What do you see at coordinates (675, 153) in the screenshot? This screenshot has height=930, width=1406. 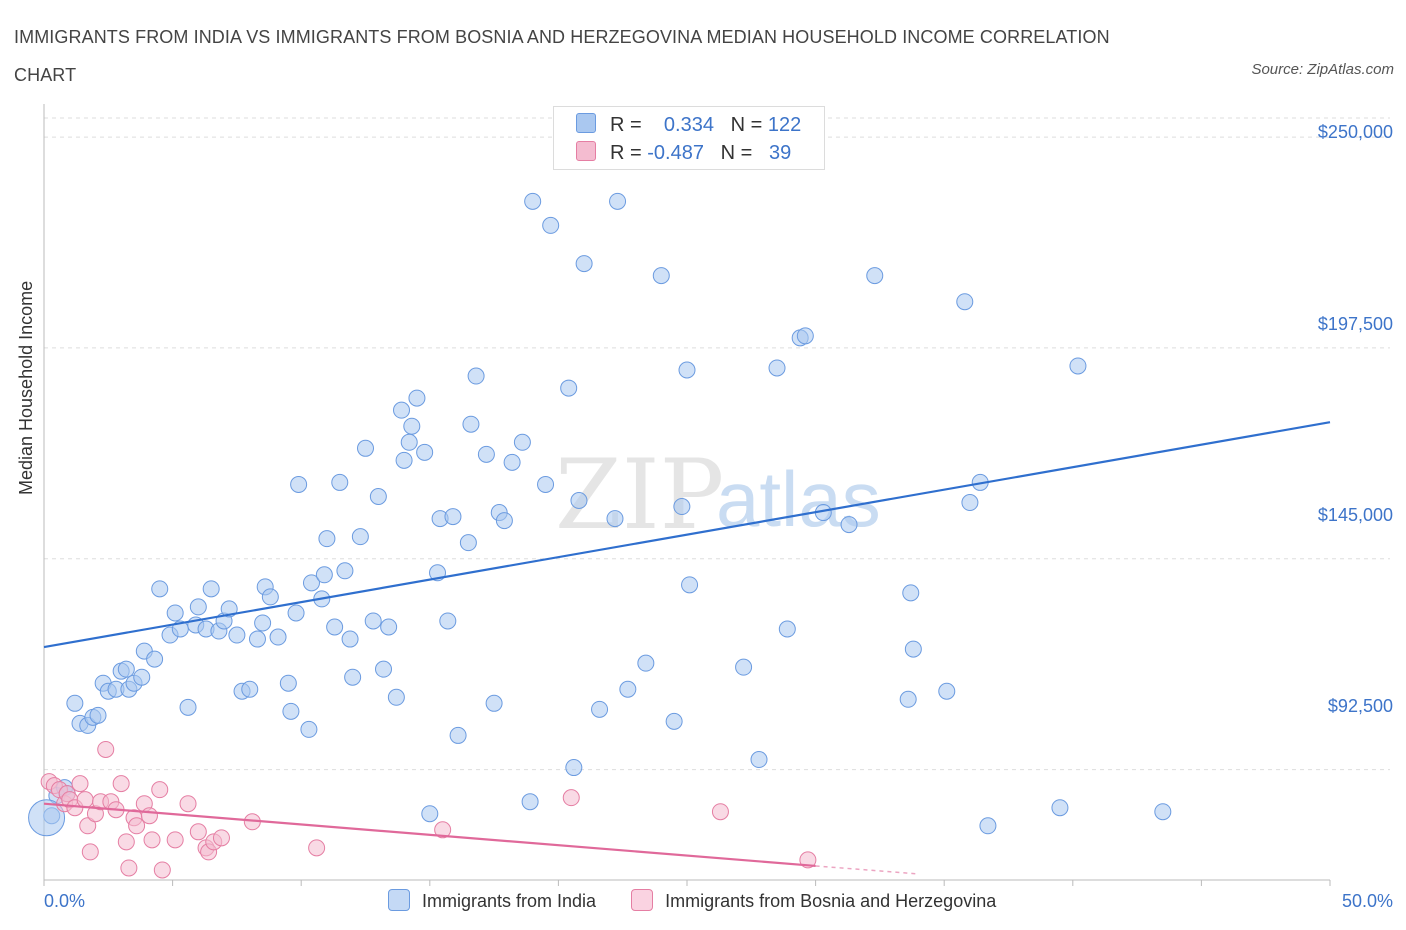 I see `r-value-bosnia: -0.487` at bounding box center [675, 153].